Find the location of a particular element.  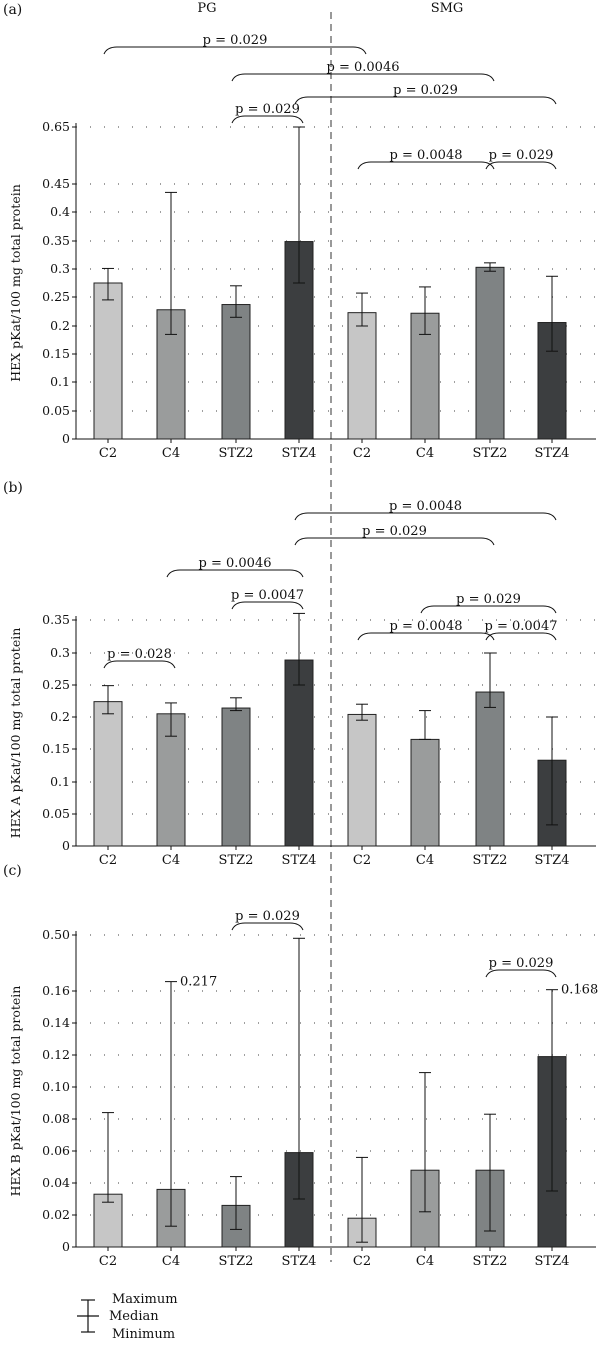

group-label-smg: SMG is located at coordinates (447, 8).